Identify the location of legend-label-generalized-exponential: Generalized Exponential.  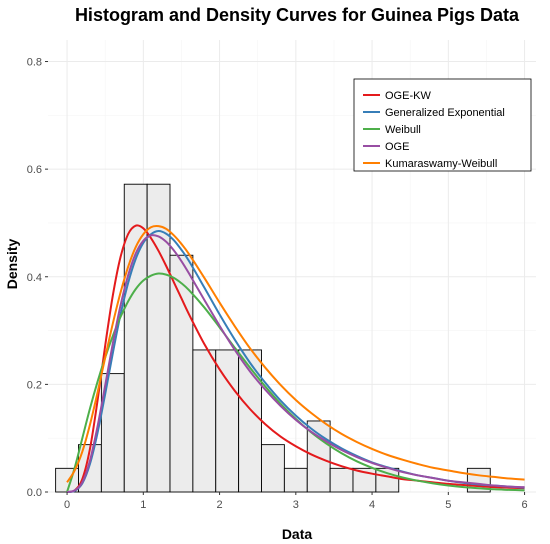
(445, 113).